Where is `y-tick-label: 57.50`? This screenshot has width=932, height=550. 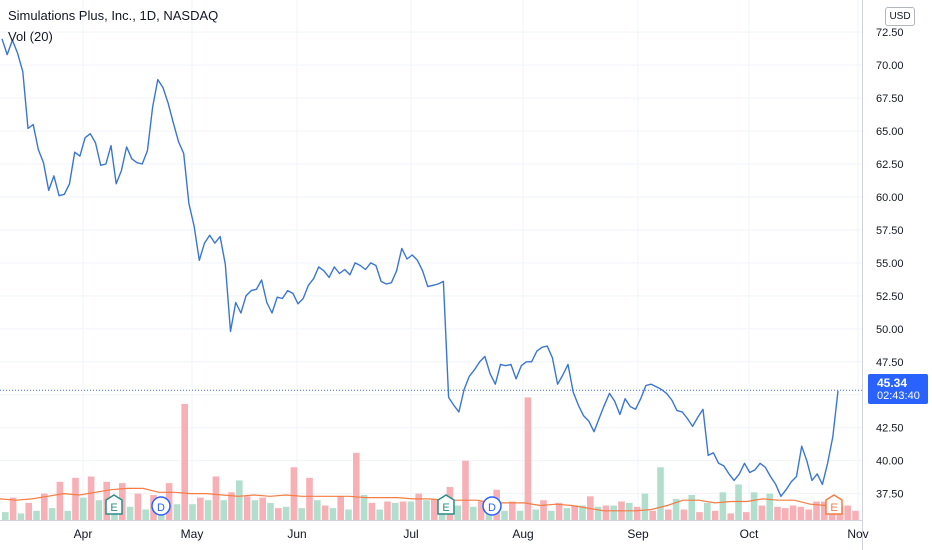
y-tick-label: 57.50 is located at coordinates (890, 231).